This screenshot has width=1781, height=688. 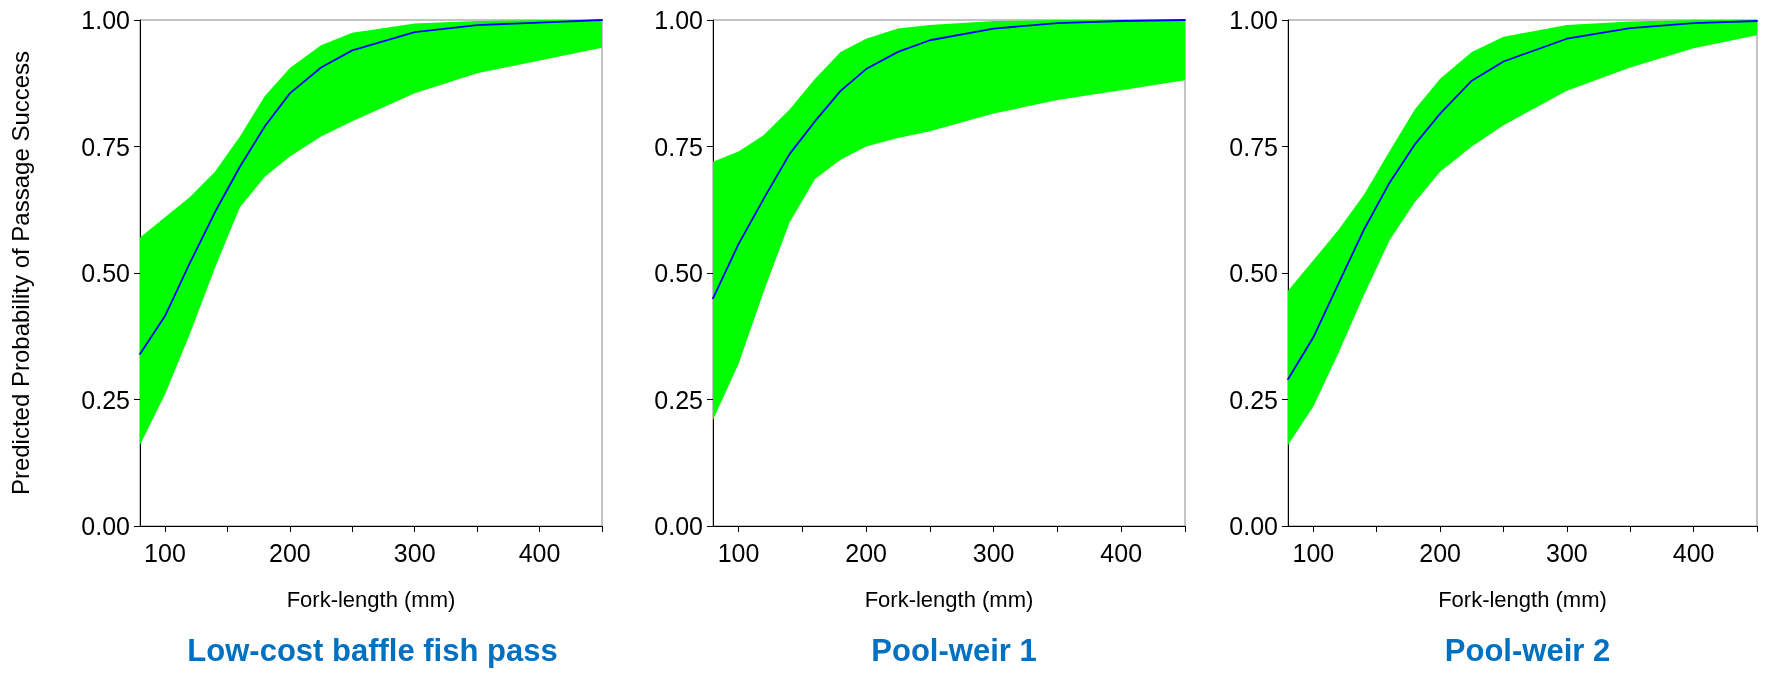 What do you see at coordinates (372, 650) in the screenshot?
I see `text: Low-cost baffle fish pass` at bounding box center [372, 650].